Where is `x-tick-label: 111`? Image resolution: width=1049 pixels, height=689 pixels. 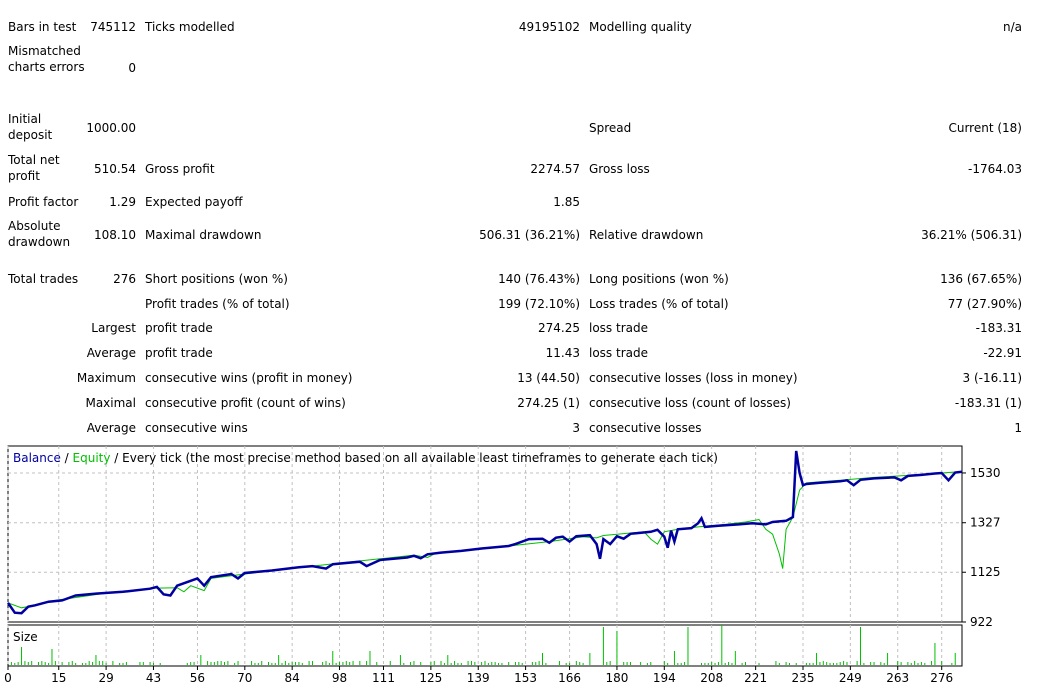 x-tick-label: 111 is located at coordinates (383, 678).